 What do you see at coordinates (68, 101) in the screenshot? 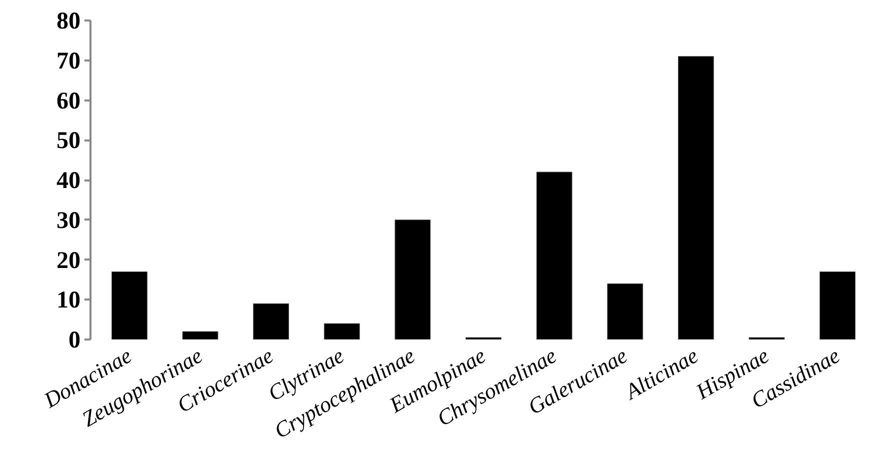
I see `y-tick-label: 60` at bounding box center [68, 101].